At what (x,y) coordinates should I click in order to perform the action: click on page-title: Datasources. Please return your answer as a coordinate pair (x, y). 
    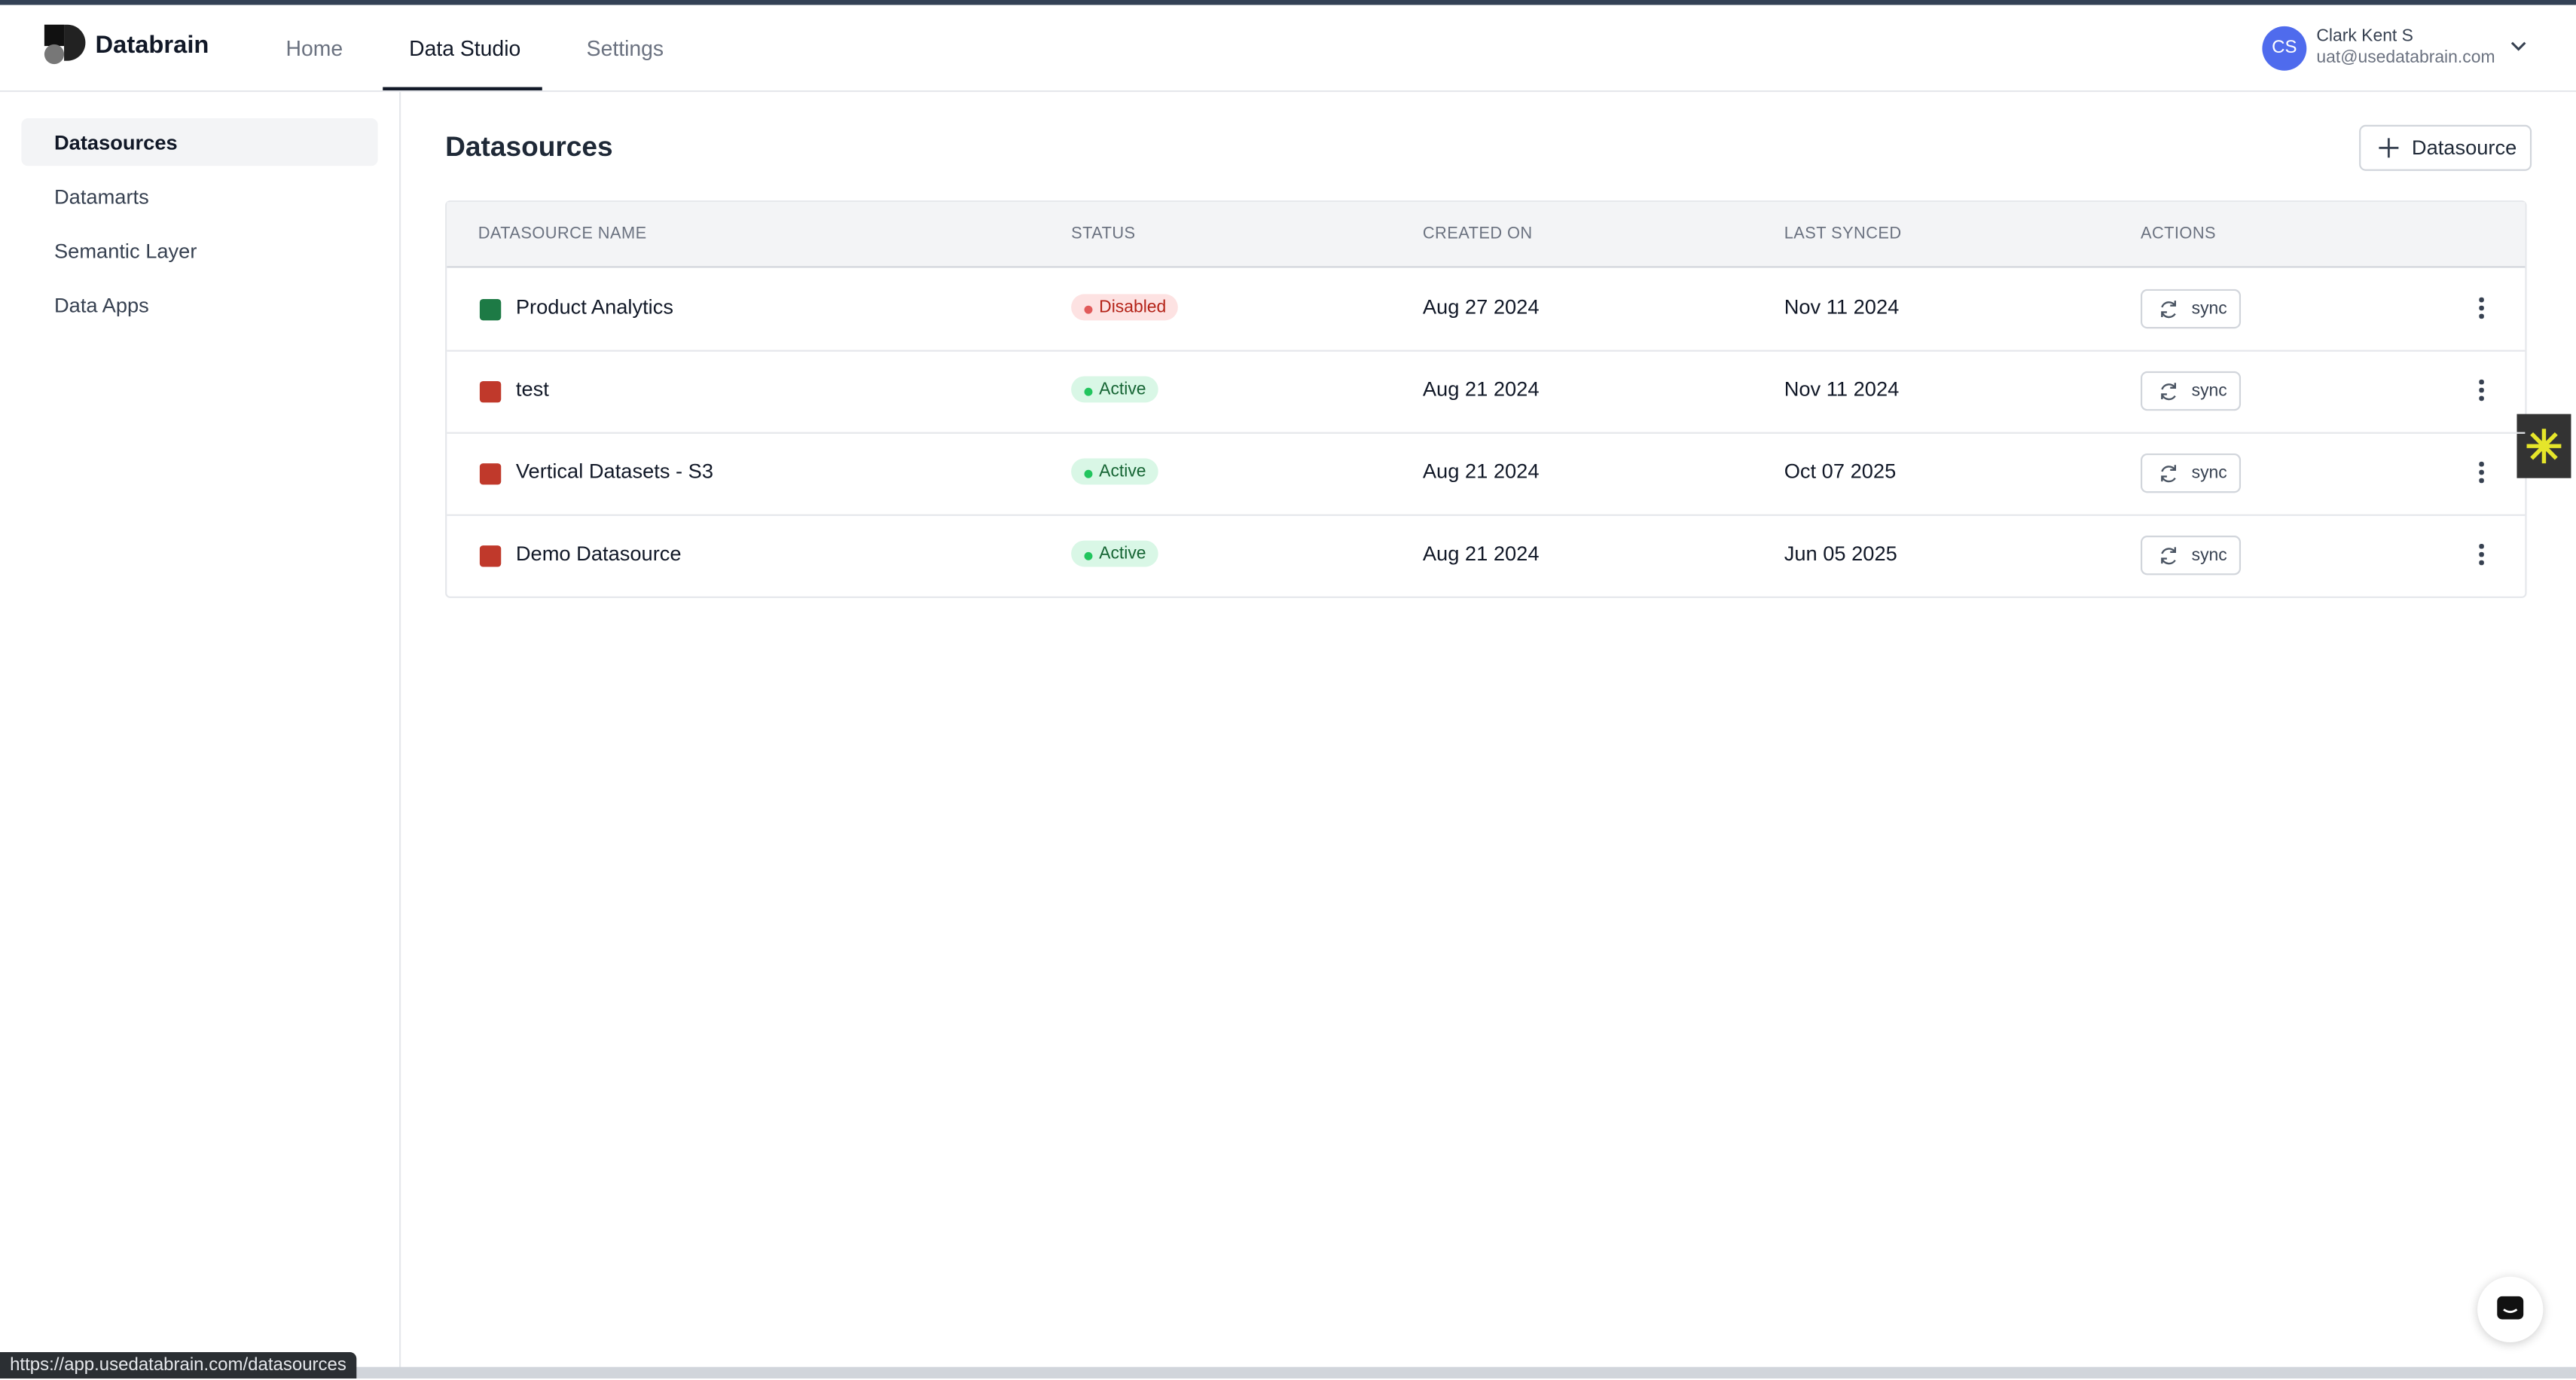
    Looking at the image, I should click on (529, 147).